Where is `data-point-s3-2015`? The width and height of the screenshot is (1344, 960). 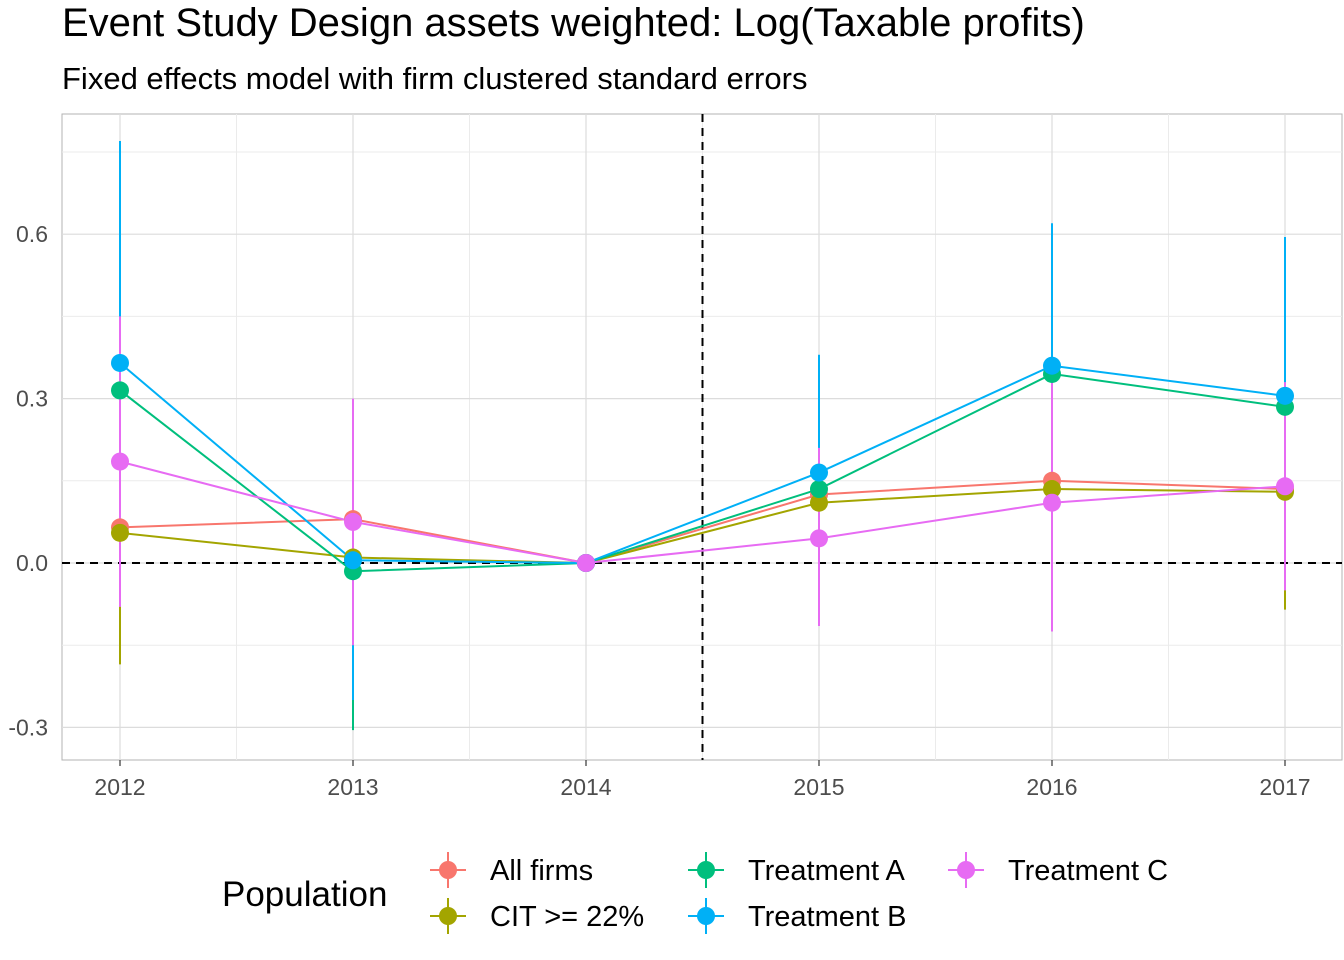 data-point-s3-2015 is located at coordinates (819, 472).